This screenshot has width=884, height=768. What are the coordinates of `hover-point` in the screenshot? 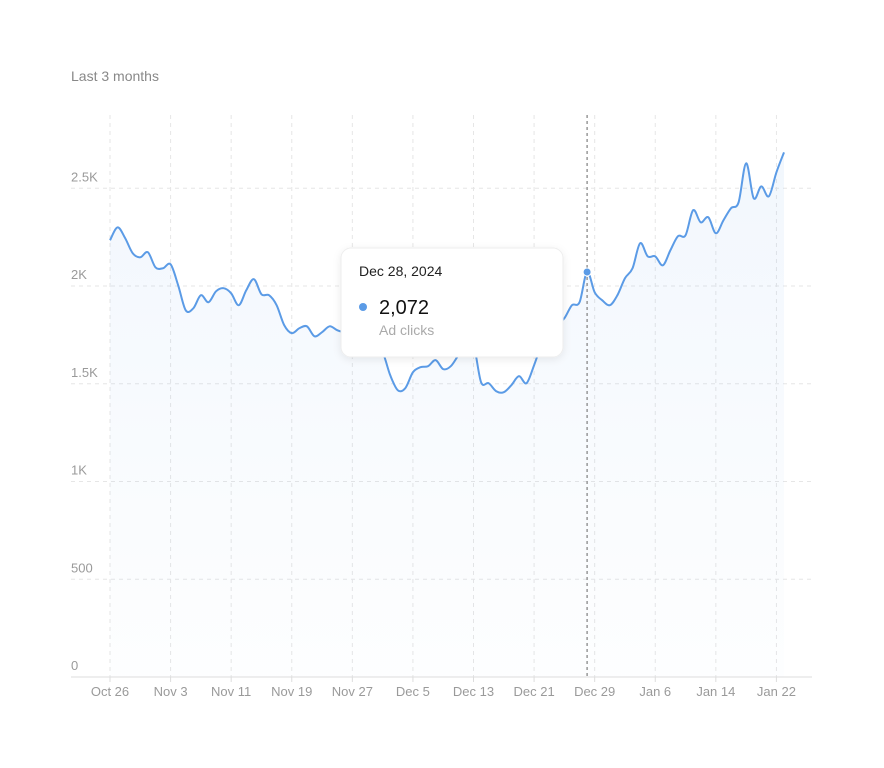 It's located at (587, 272).